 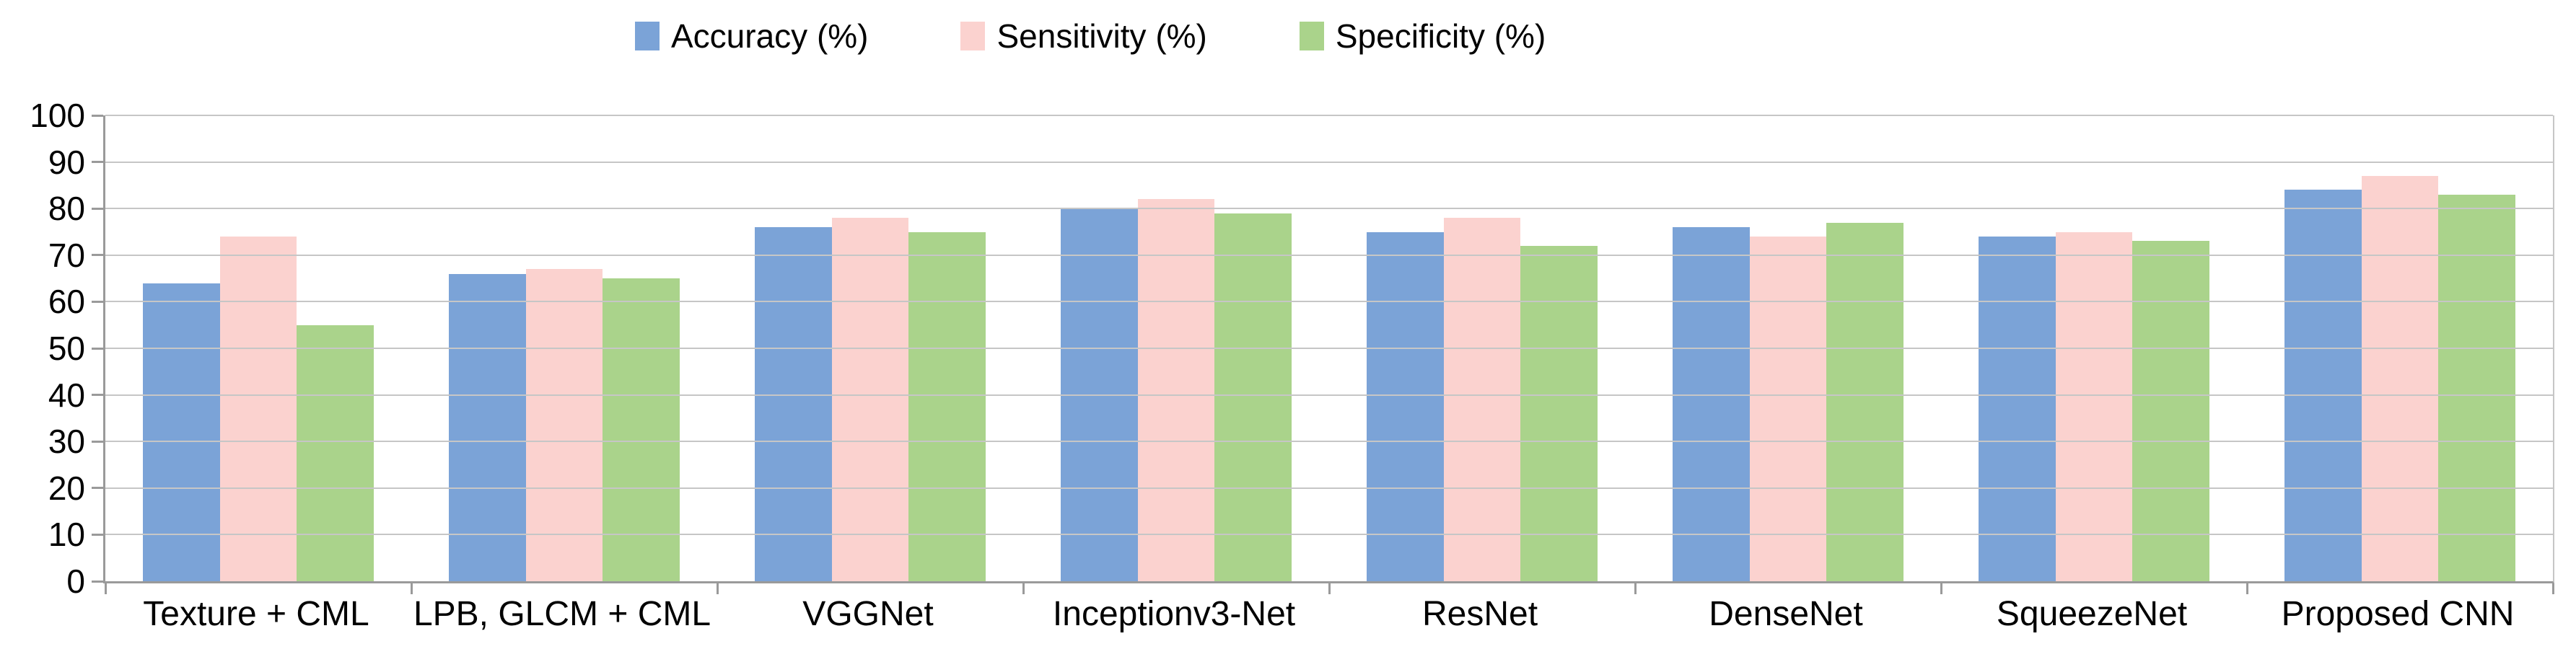 I want to click on x-axis-label-vggnet: VGGNet, so click(x=868, y=614).